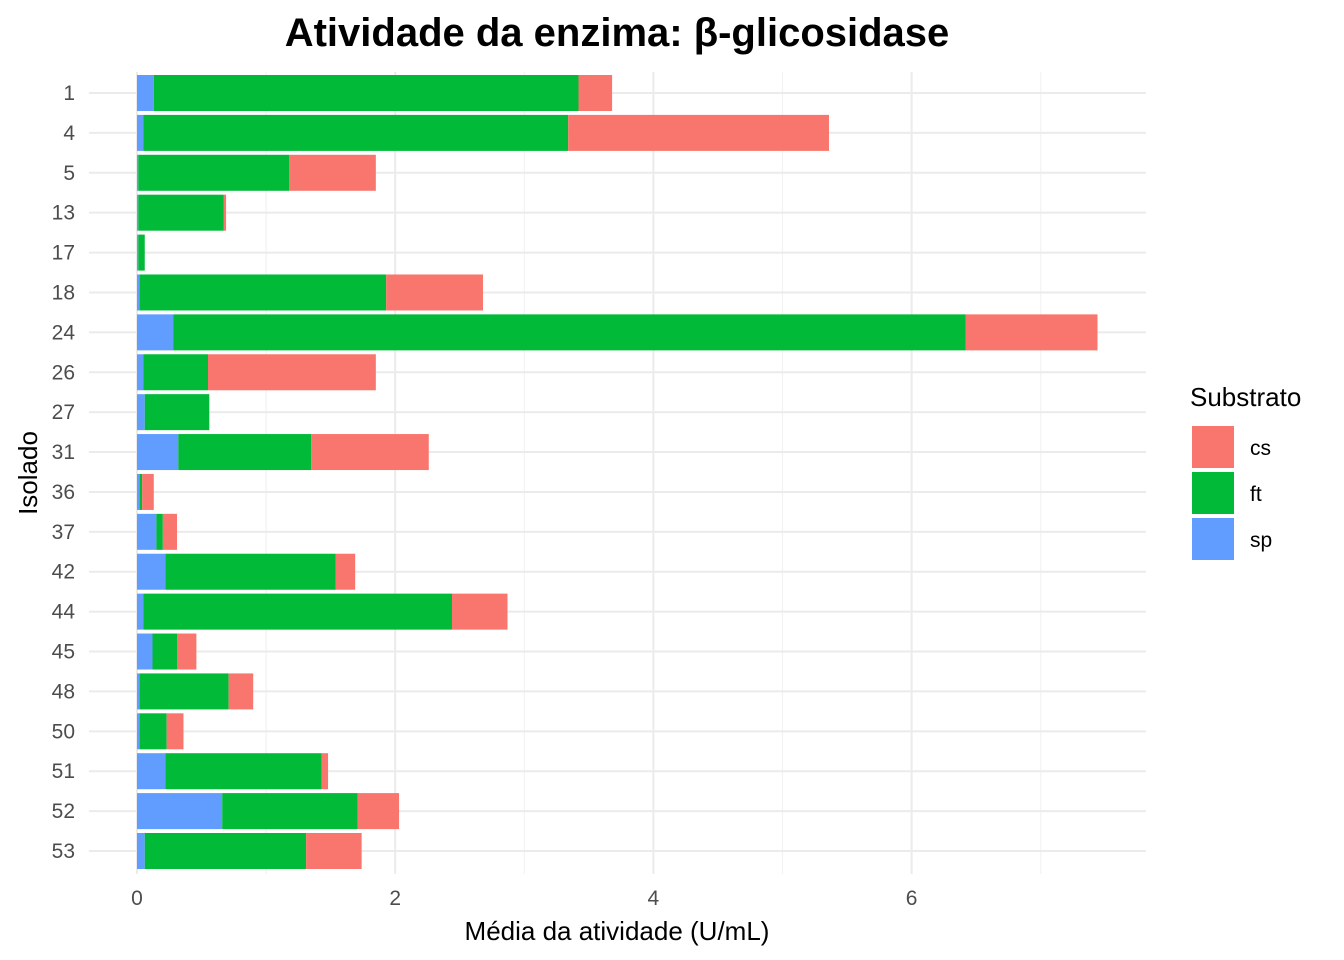 The height and width of the screenshot is (960, 1344). I want to click on y-axis-title: Isolado, so click(28, 473).